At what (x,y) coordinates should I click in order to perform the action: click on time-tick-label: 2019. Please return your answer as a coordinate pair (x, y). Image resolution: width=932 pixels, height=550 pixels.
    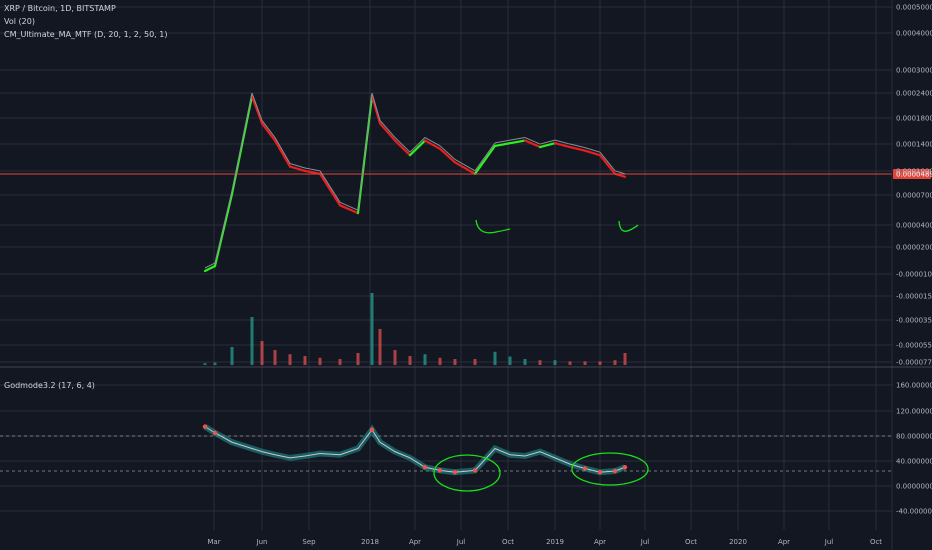
    Looking at the image, I should click on (555, 542).